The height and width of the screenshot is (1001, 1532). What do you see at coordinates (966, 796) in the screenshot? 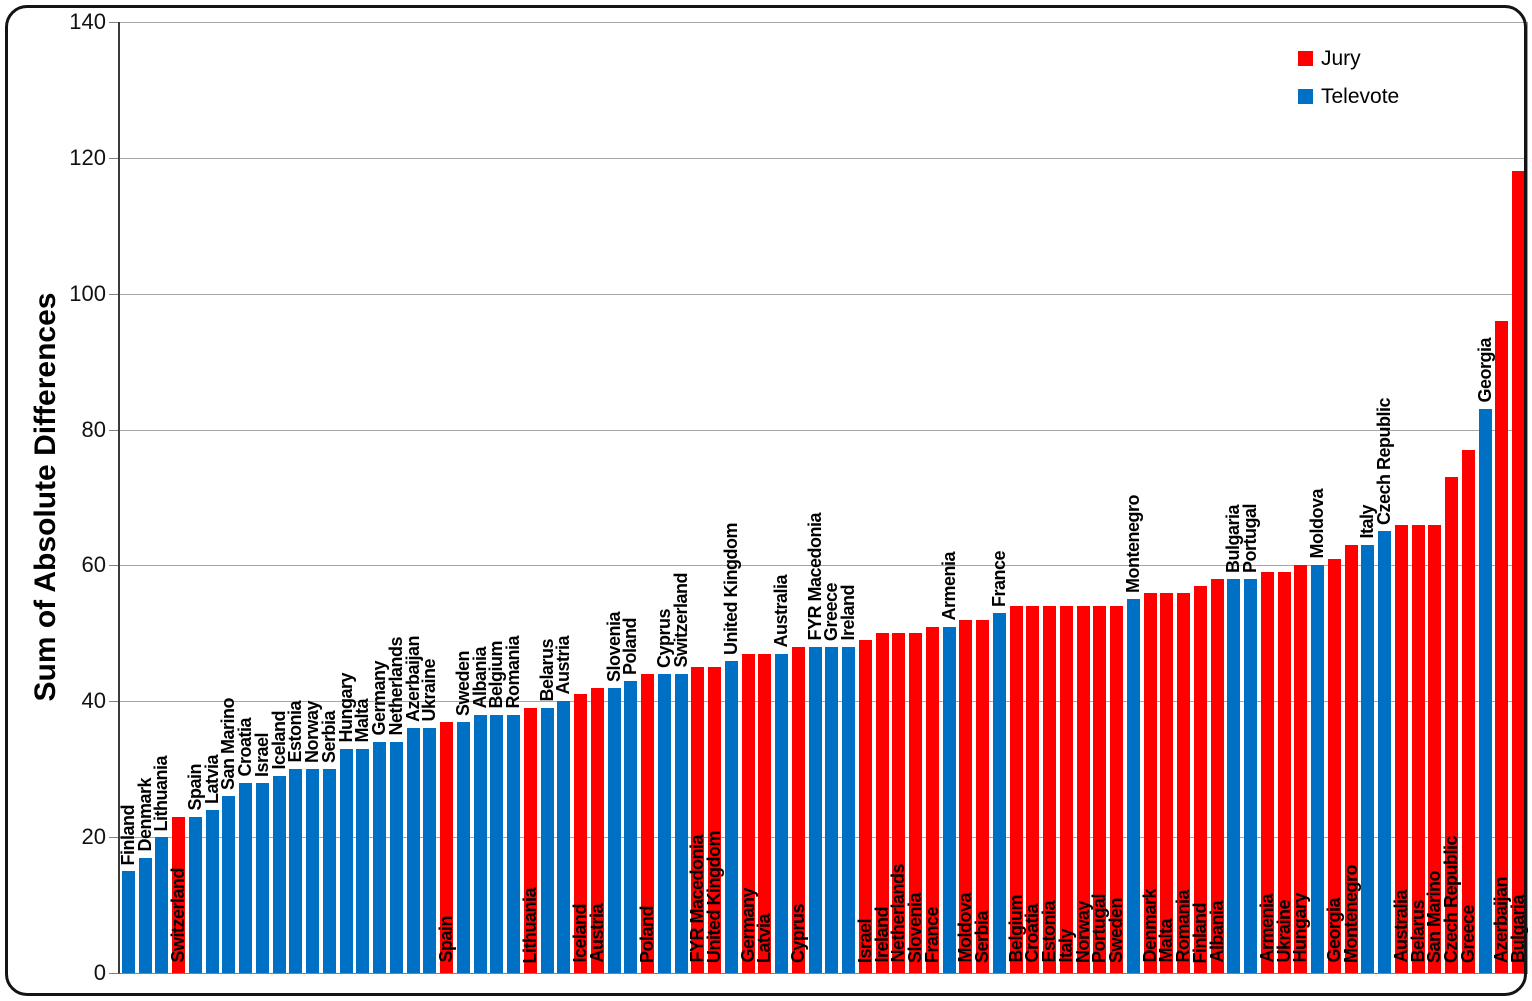
I see `bar-moldova-jury` at bounding box center [966, 796].